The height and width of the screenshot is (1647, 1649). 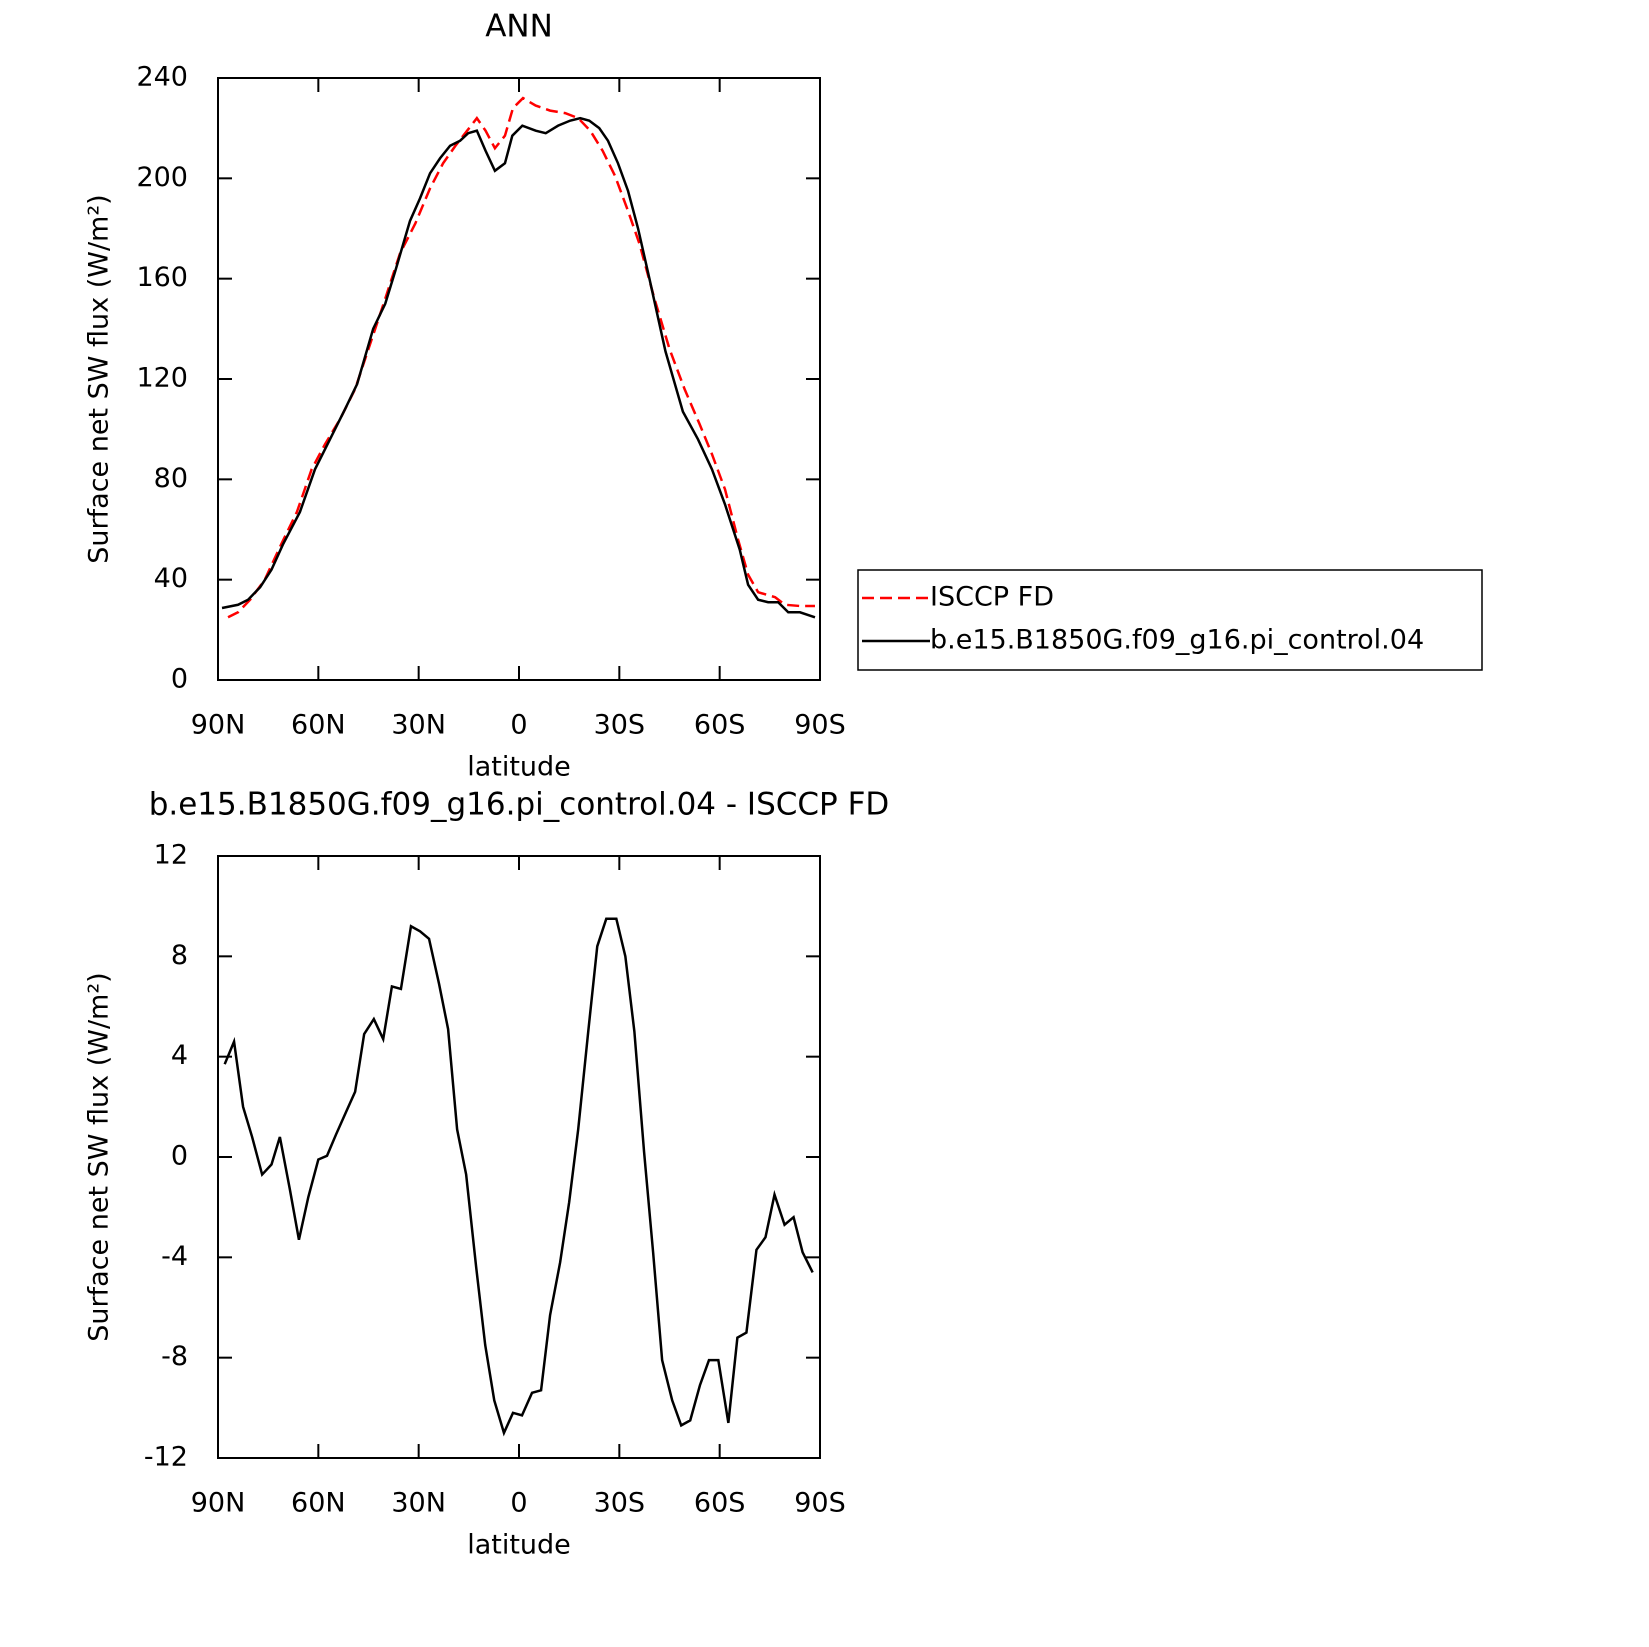 What do you see at coordinates (162, 277) in the screenshot?
I see `y-tick-label: 160` at bounding box center [162, 277].